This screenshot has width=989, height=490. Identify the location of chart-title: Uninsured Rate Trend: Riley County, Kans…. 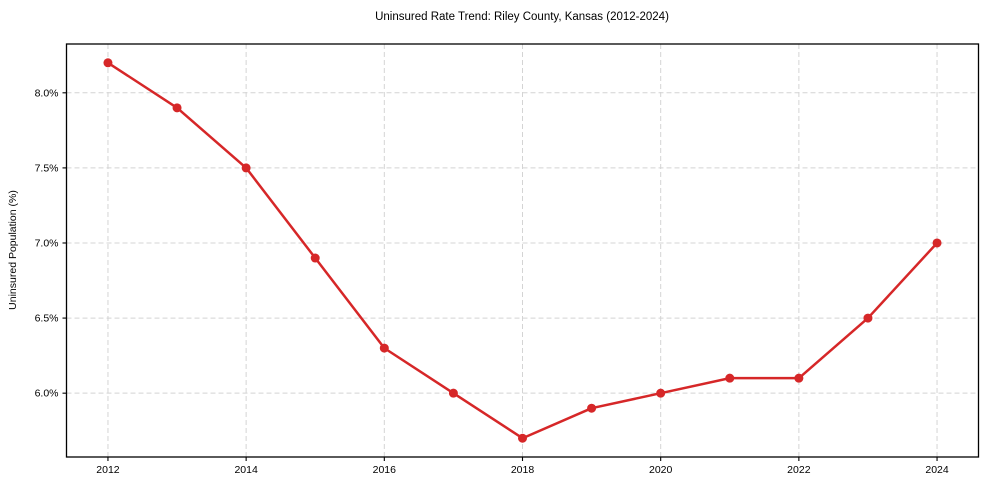
(522, 17).